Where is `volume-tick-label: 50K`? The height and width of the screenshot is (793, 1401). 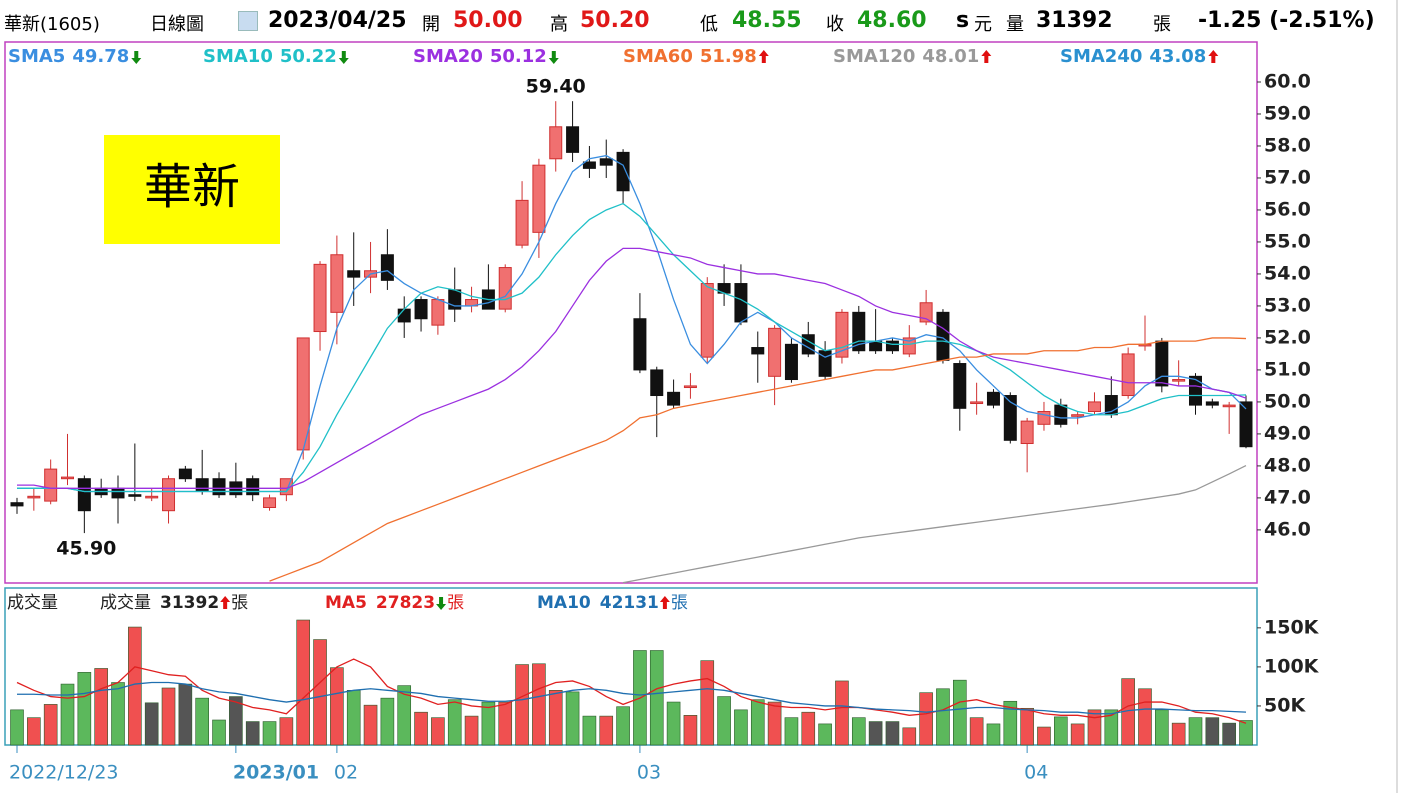 volume-tick-label: 50K is located at coordinates (1285, 705).